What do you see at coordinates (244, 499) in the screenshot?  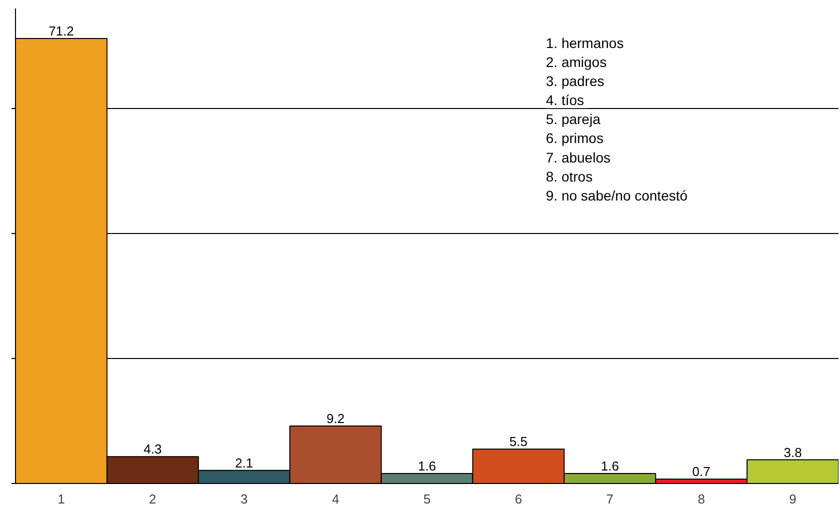 I see `x-tick-label: 3` at bounding box center [244, 499].